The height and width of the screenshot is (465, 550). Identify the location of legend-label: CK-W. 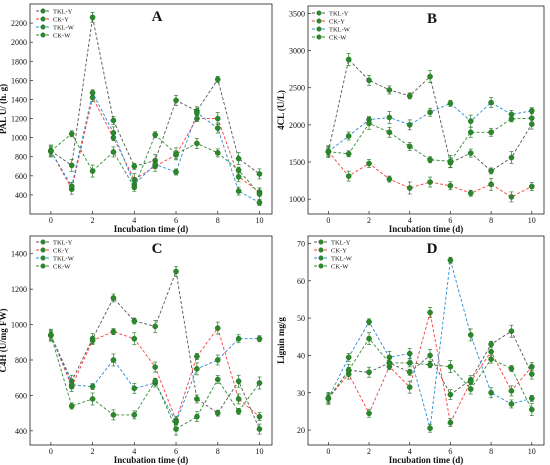
(340, 266).